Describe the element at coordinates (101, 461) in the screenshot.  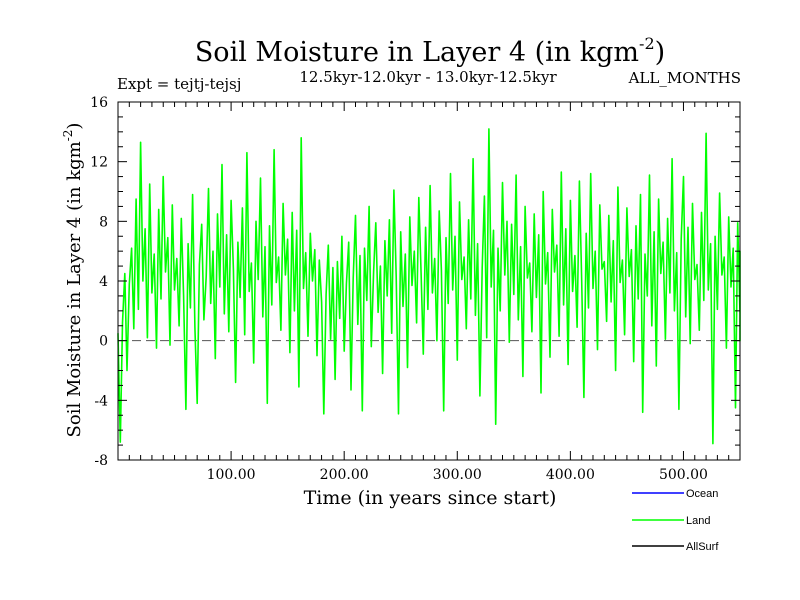
I see `y-tick-label: -8` at that location.